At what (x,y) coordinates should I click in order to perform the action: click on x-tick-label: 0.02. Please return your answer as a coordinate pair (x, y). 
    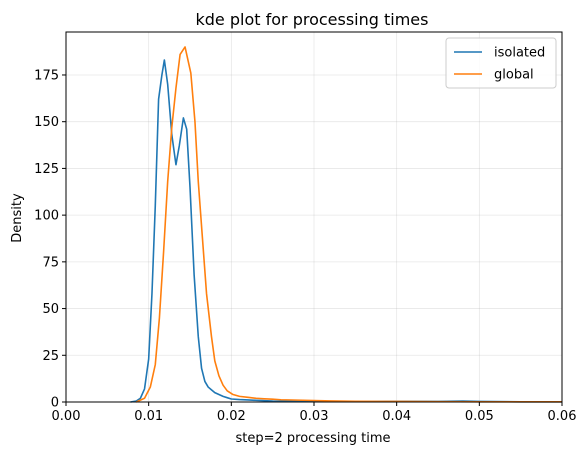
    Looking at the image, I should click on (231, 416).